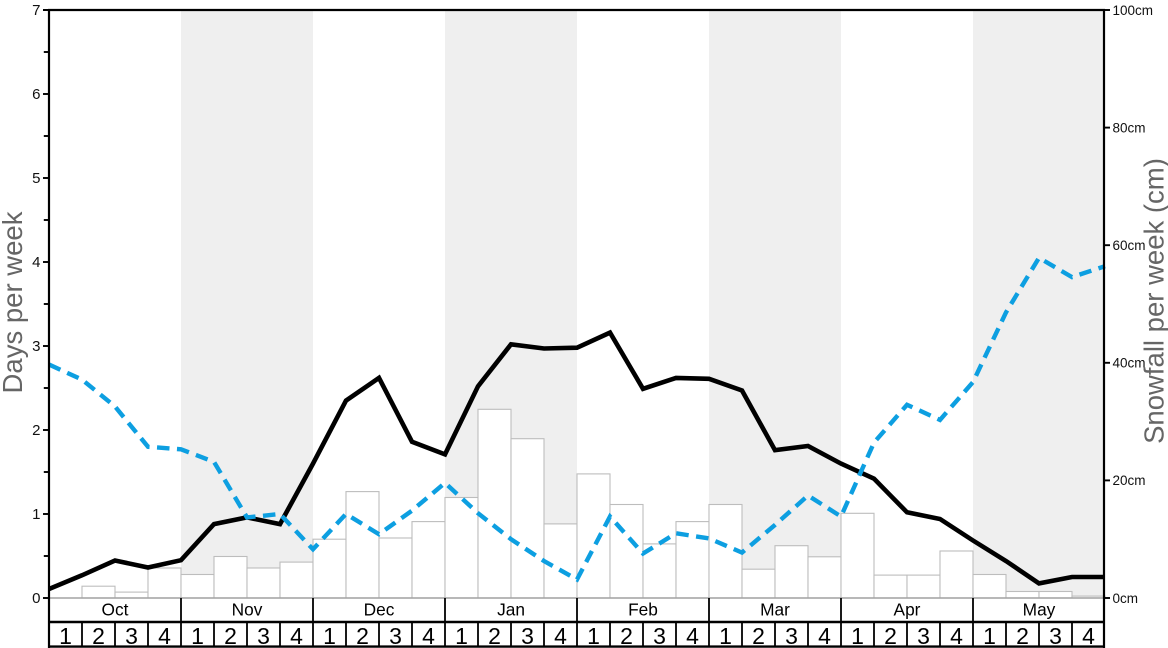  What do you see at coordinates (14, 302) in the screenshot?
I see `svg-text: Days per week` at bounding box center [14, 302].